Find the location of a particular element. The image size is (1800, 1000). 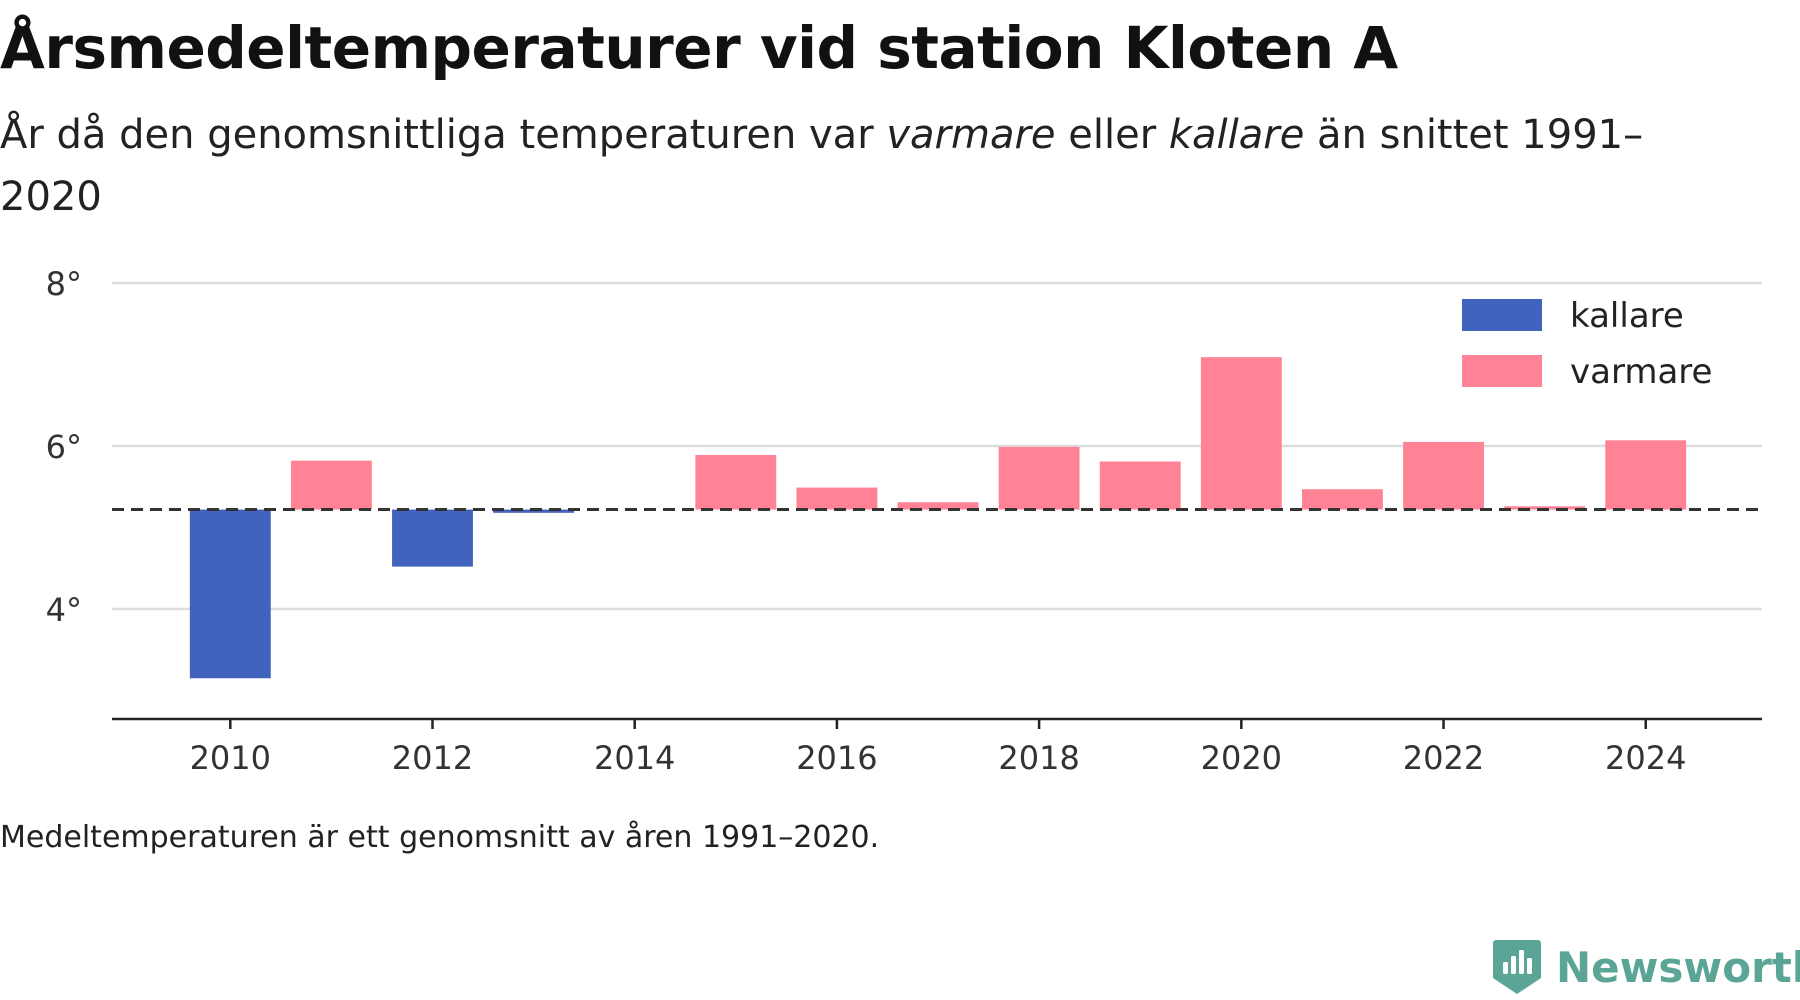

subtitle-emphasis-warmer: varmare is located at coordinates (971, 135).